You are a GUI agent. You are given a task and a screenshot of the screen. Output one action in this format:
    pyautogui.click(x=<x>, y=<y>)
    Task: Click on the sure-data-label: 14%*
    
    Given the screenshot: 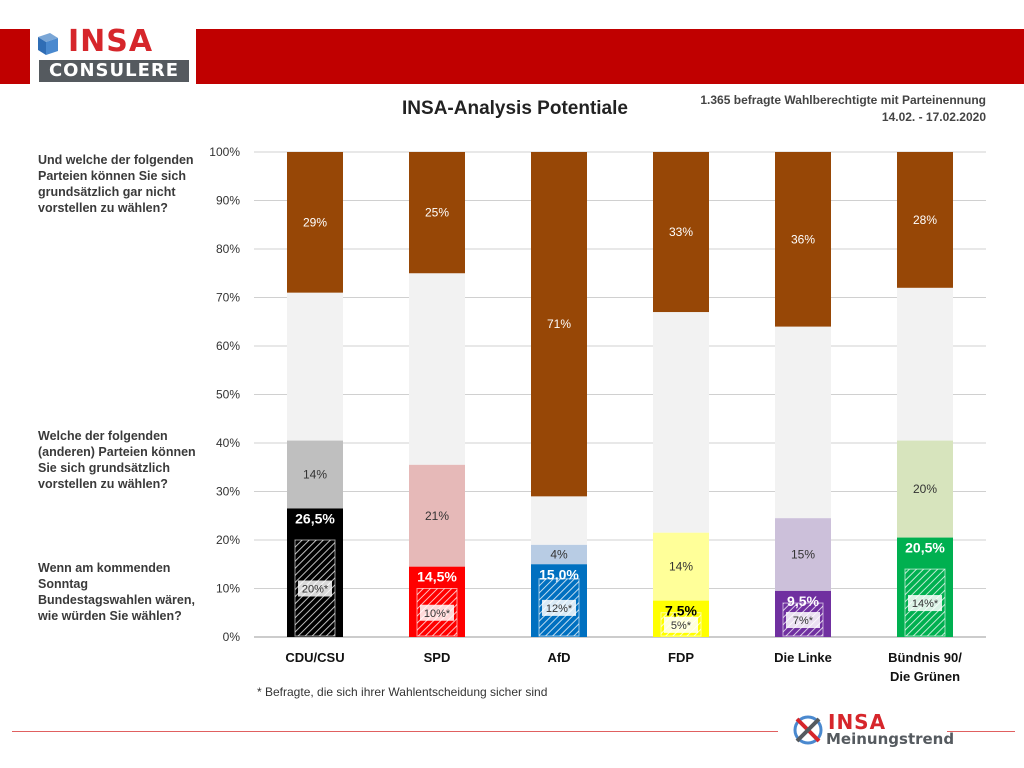 What is the action you would take?
    pyautogui.click(x=925, y=604)
    